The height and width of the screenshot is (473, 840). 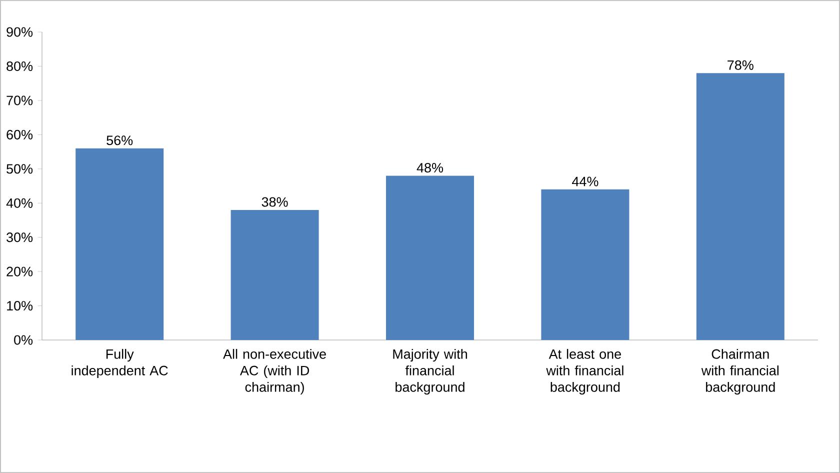 What do you see at coordinates (19, 203) in the screenshot?
I see `y-tick-label: 40%` at bounding box center [19, 203].